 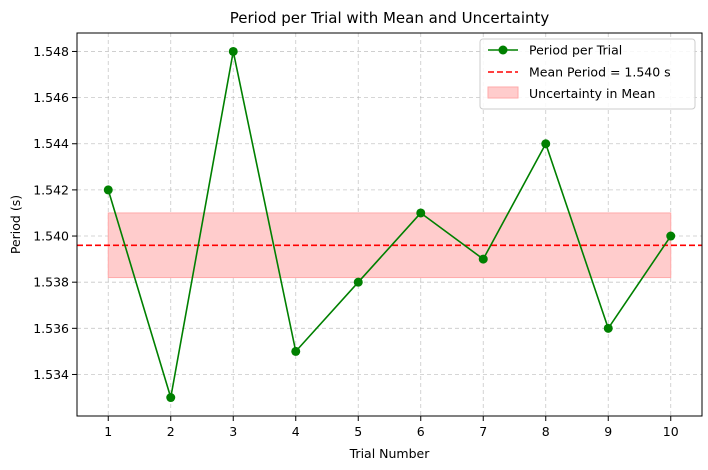 What do you see at coordinates (391, 427) in the screenshot?
I see `x-axis-ticks: 1 2 3 4 5 6 7 8 9 10` at bounding box center [391, 427].